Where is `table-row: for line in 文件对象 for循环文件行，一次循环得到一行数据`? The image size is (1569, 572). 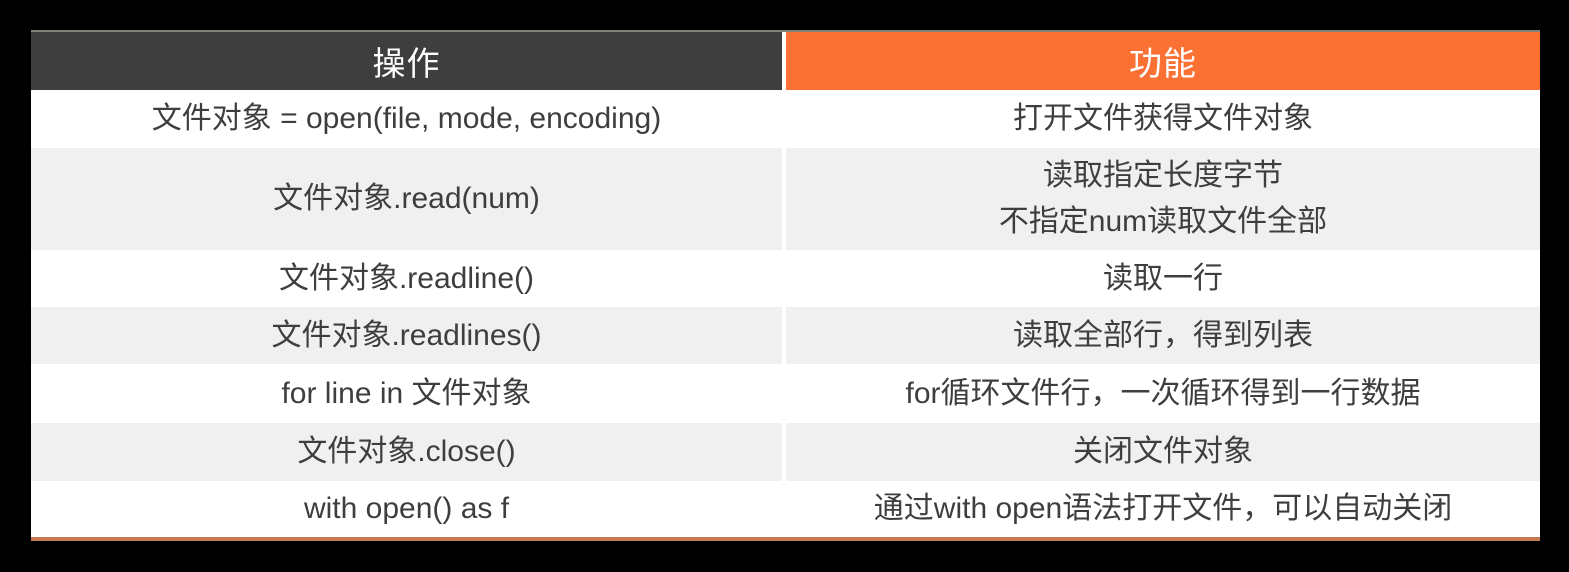
table-row: for line in 文件对象 for循环文件行，一次循环得到一行数据 is located at coordinates (785, 393).